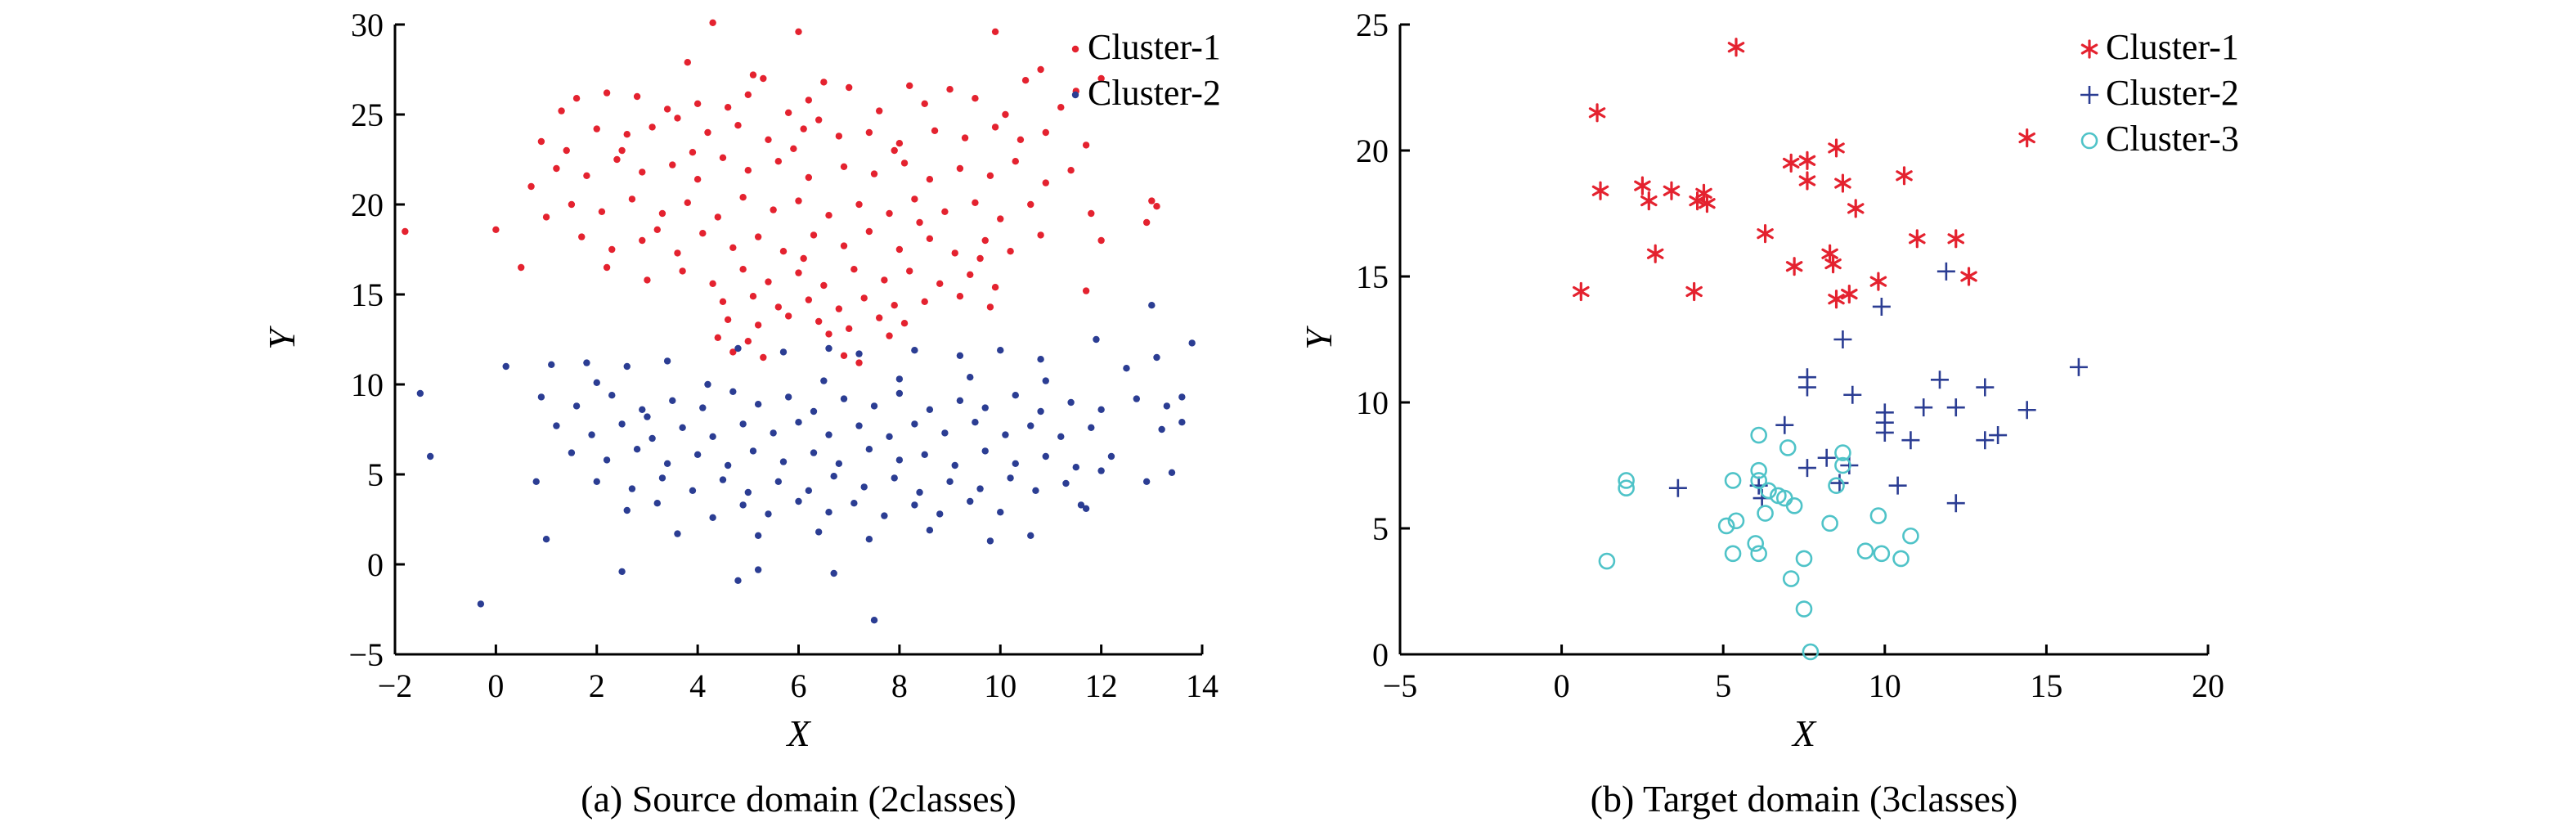 The width and height of the screenshot is (2576, 831). What do you see at coordinates (1380, 528) in the screenshot?
I see `y-tick-label: 5` at bounding box center [1380, 528].